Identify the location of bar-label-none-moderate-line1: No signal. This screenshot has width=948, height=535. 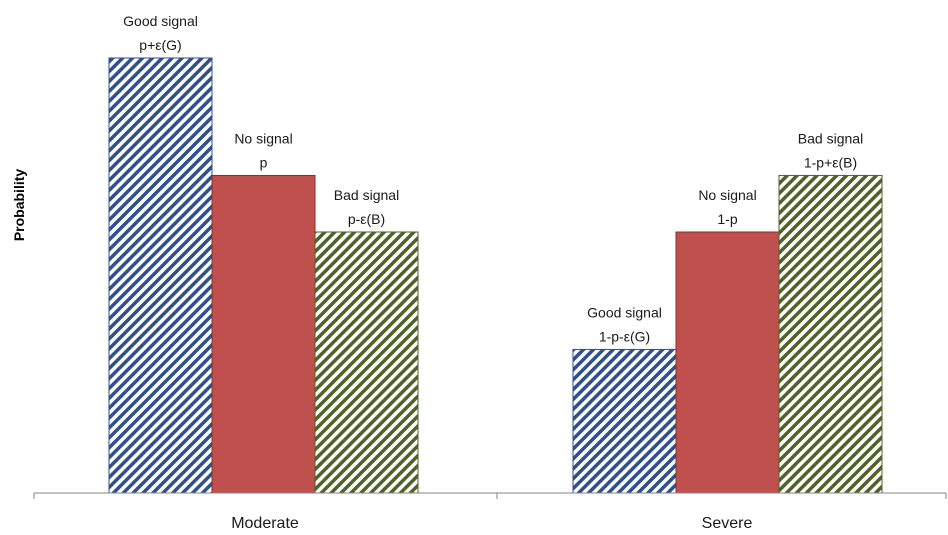
(263, 138).